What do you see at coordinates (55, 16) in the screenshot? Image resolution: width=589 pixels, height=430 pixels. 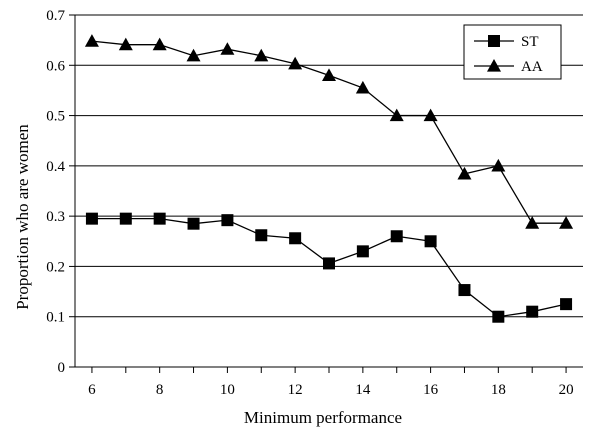 I see `y-tick-label: 0.7` at bounding box center [55, 16].